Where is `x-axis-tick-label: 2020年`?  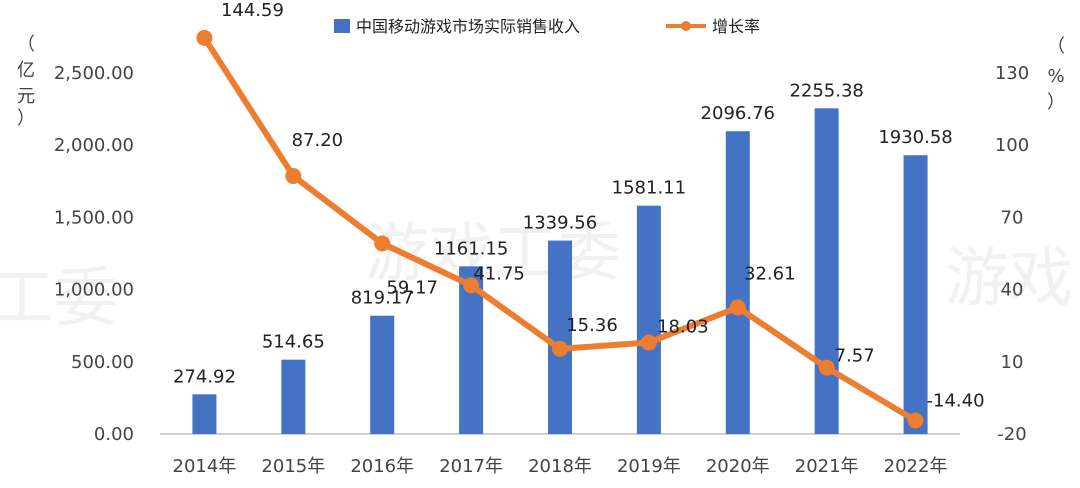
x-axis-tick-label: 2020年 is located at coordinates (738, 466).